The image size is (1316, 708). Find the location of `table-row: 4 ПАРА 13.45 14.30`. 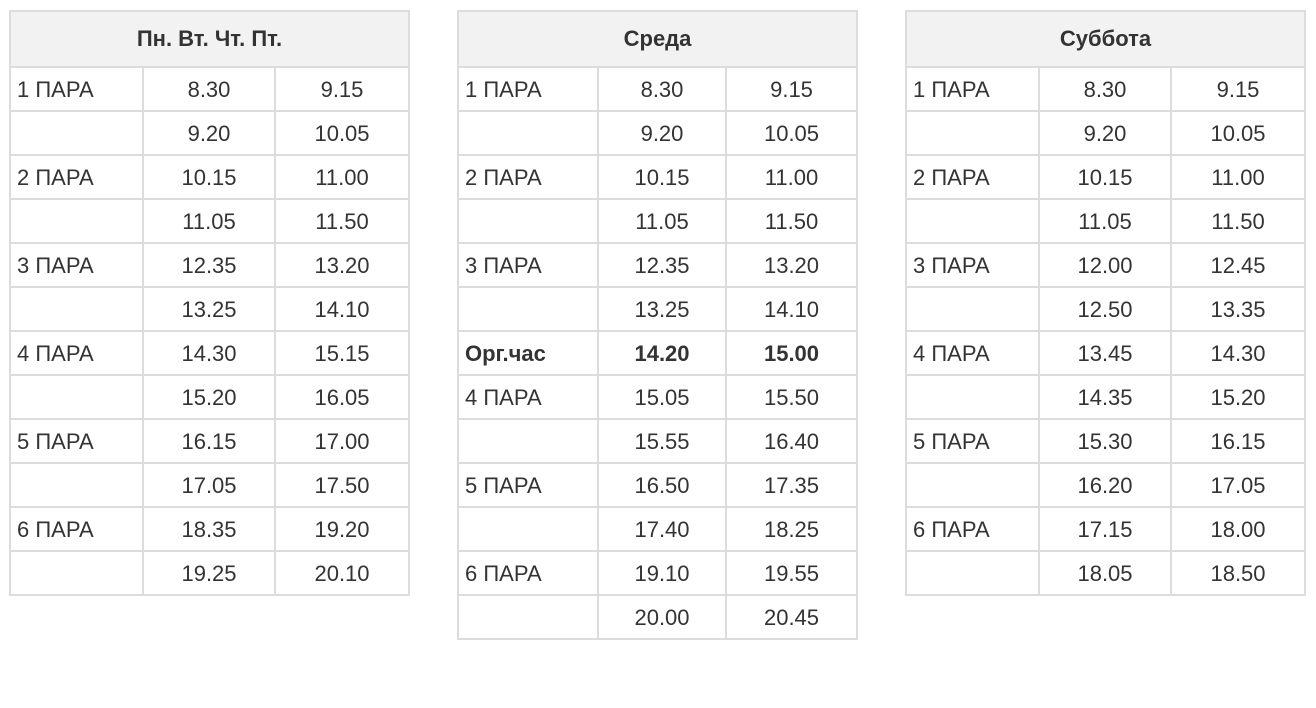

table-row: 4 ПАРА 13.45 14.30 is located at coordinates (1106, 353).